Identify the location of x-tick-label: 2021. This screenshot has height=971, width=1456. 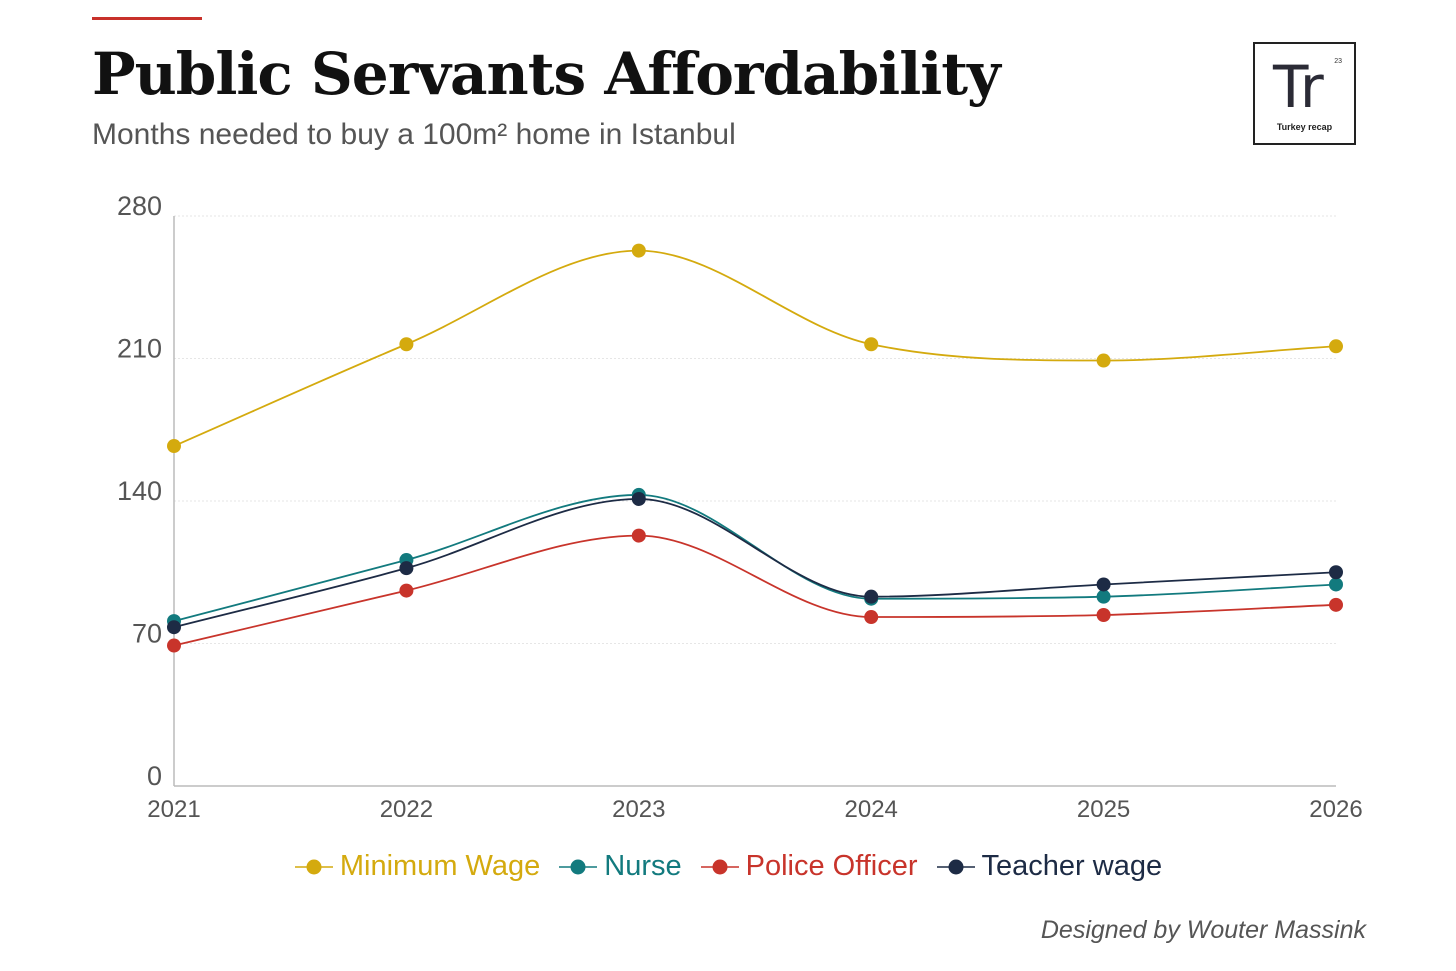
(173, 809).